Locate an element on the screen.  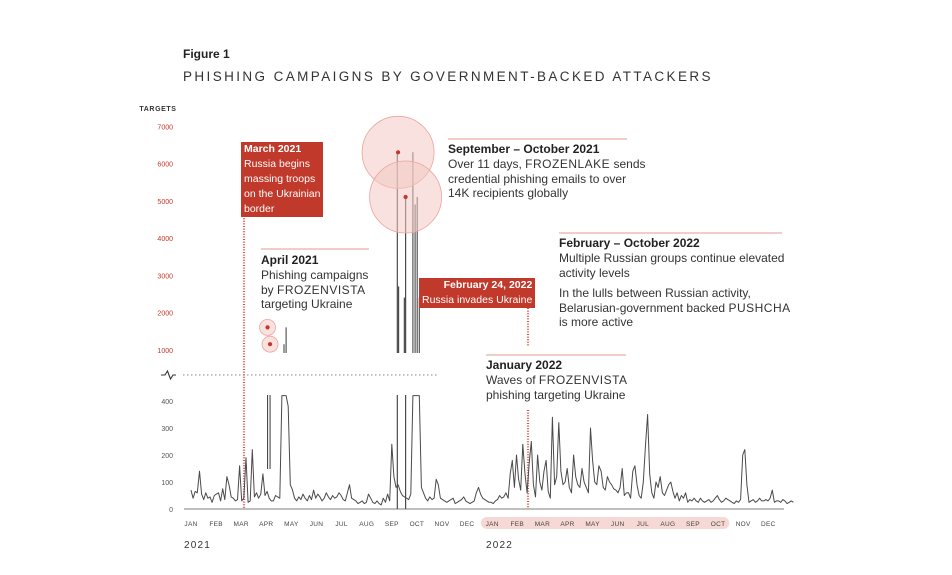
y-tick-lower: 300 is located at coordinates (167, 429).